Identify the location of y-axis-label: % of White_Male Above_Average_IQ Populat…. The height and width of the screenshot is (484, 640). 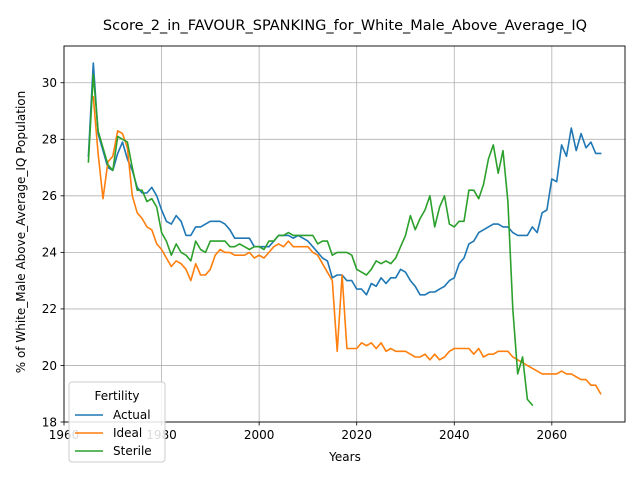
(21, 232).